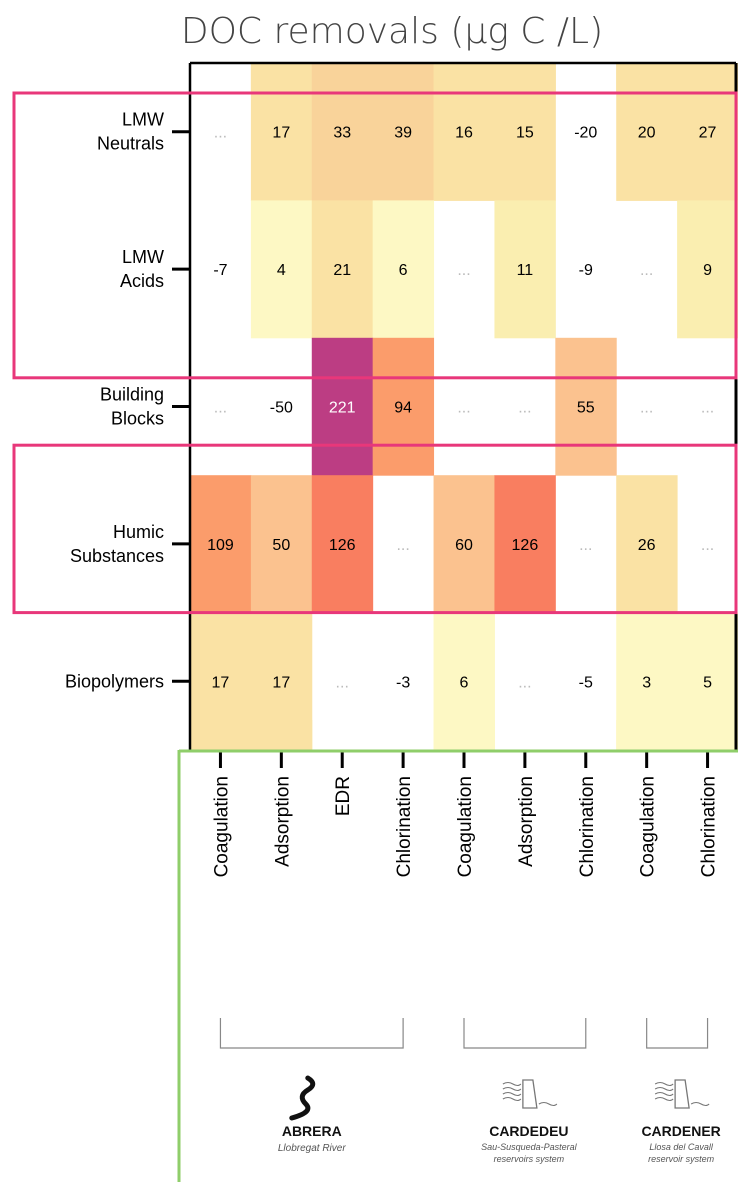 This screenshot has width=738, height=1182. What do you see at coordinates (281, 269) in the screenshot?
I see `heatmap-cell-r1-c1` at bounding box center [281, 269].